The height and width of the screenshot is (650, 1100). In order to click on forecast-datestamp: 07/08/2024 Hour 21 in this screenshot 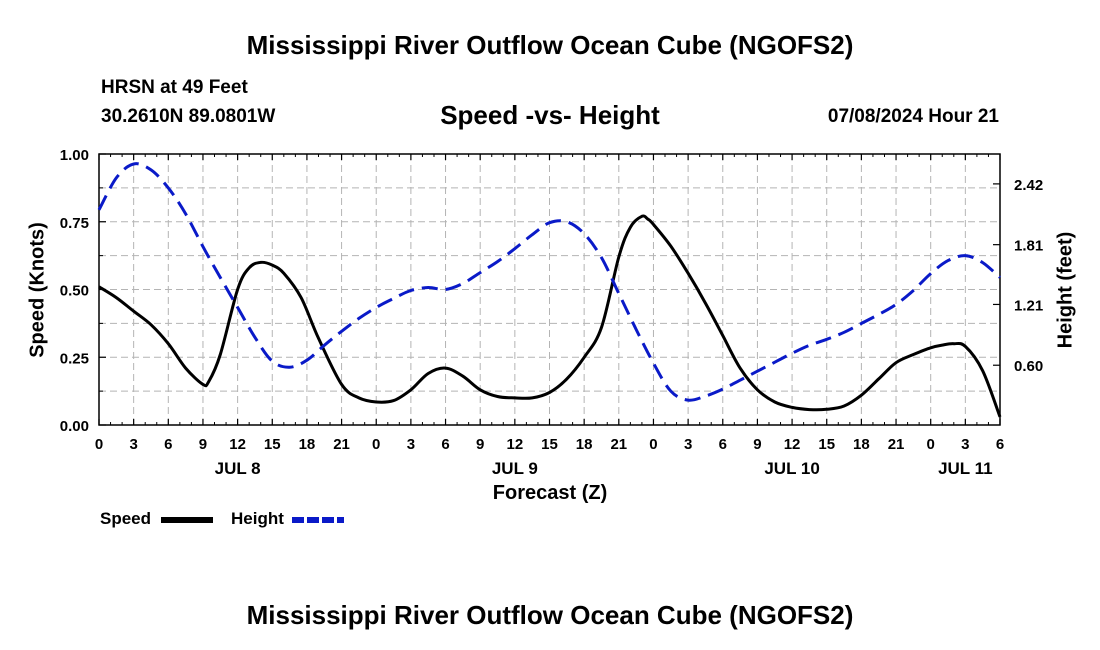, I will do `click(913, 116)`.